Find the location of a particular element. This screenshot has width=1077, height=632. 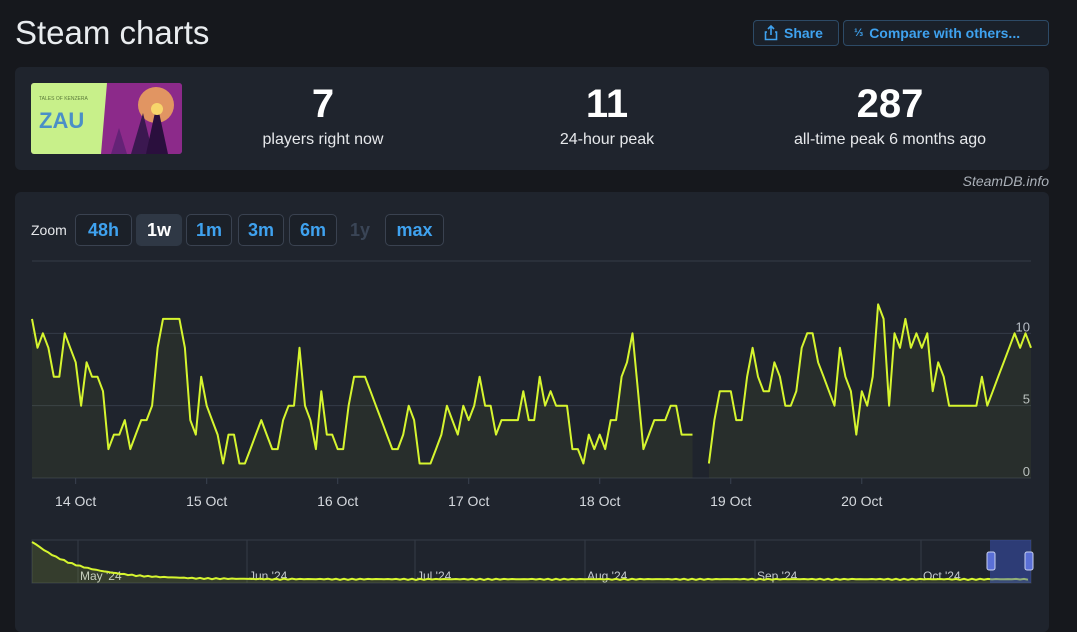

steamdb-credit: SteamDB.info is located at coordinates (1005, 181).